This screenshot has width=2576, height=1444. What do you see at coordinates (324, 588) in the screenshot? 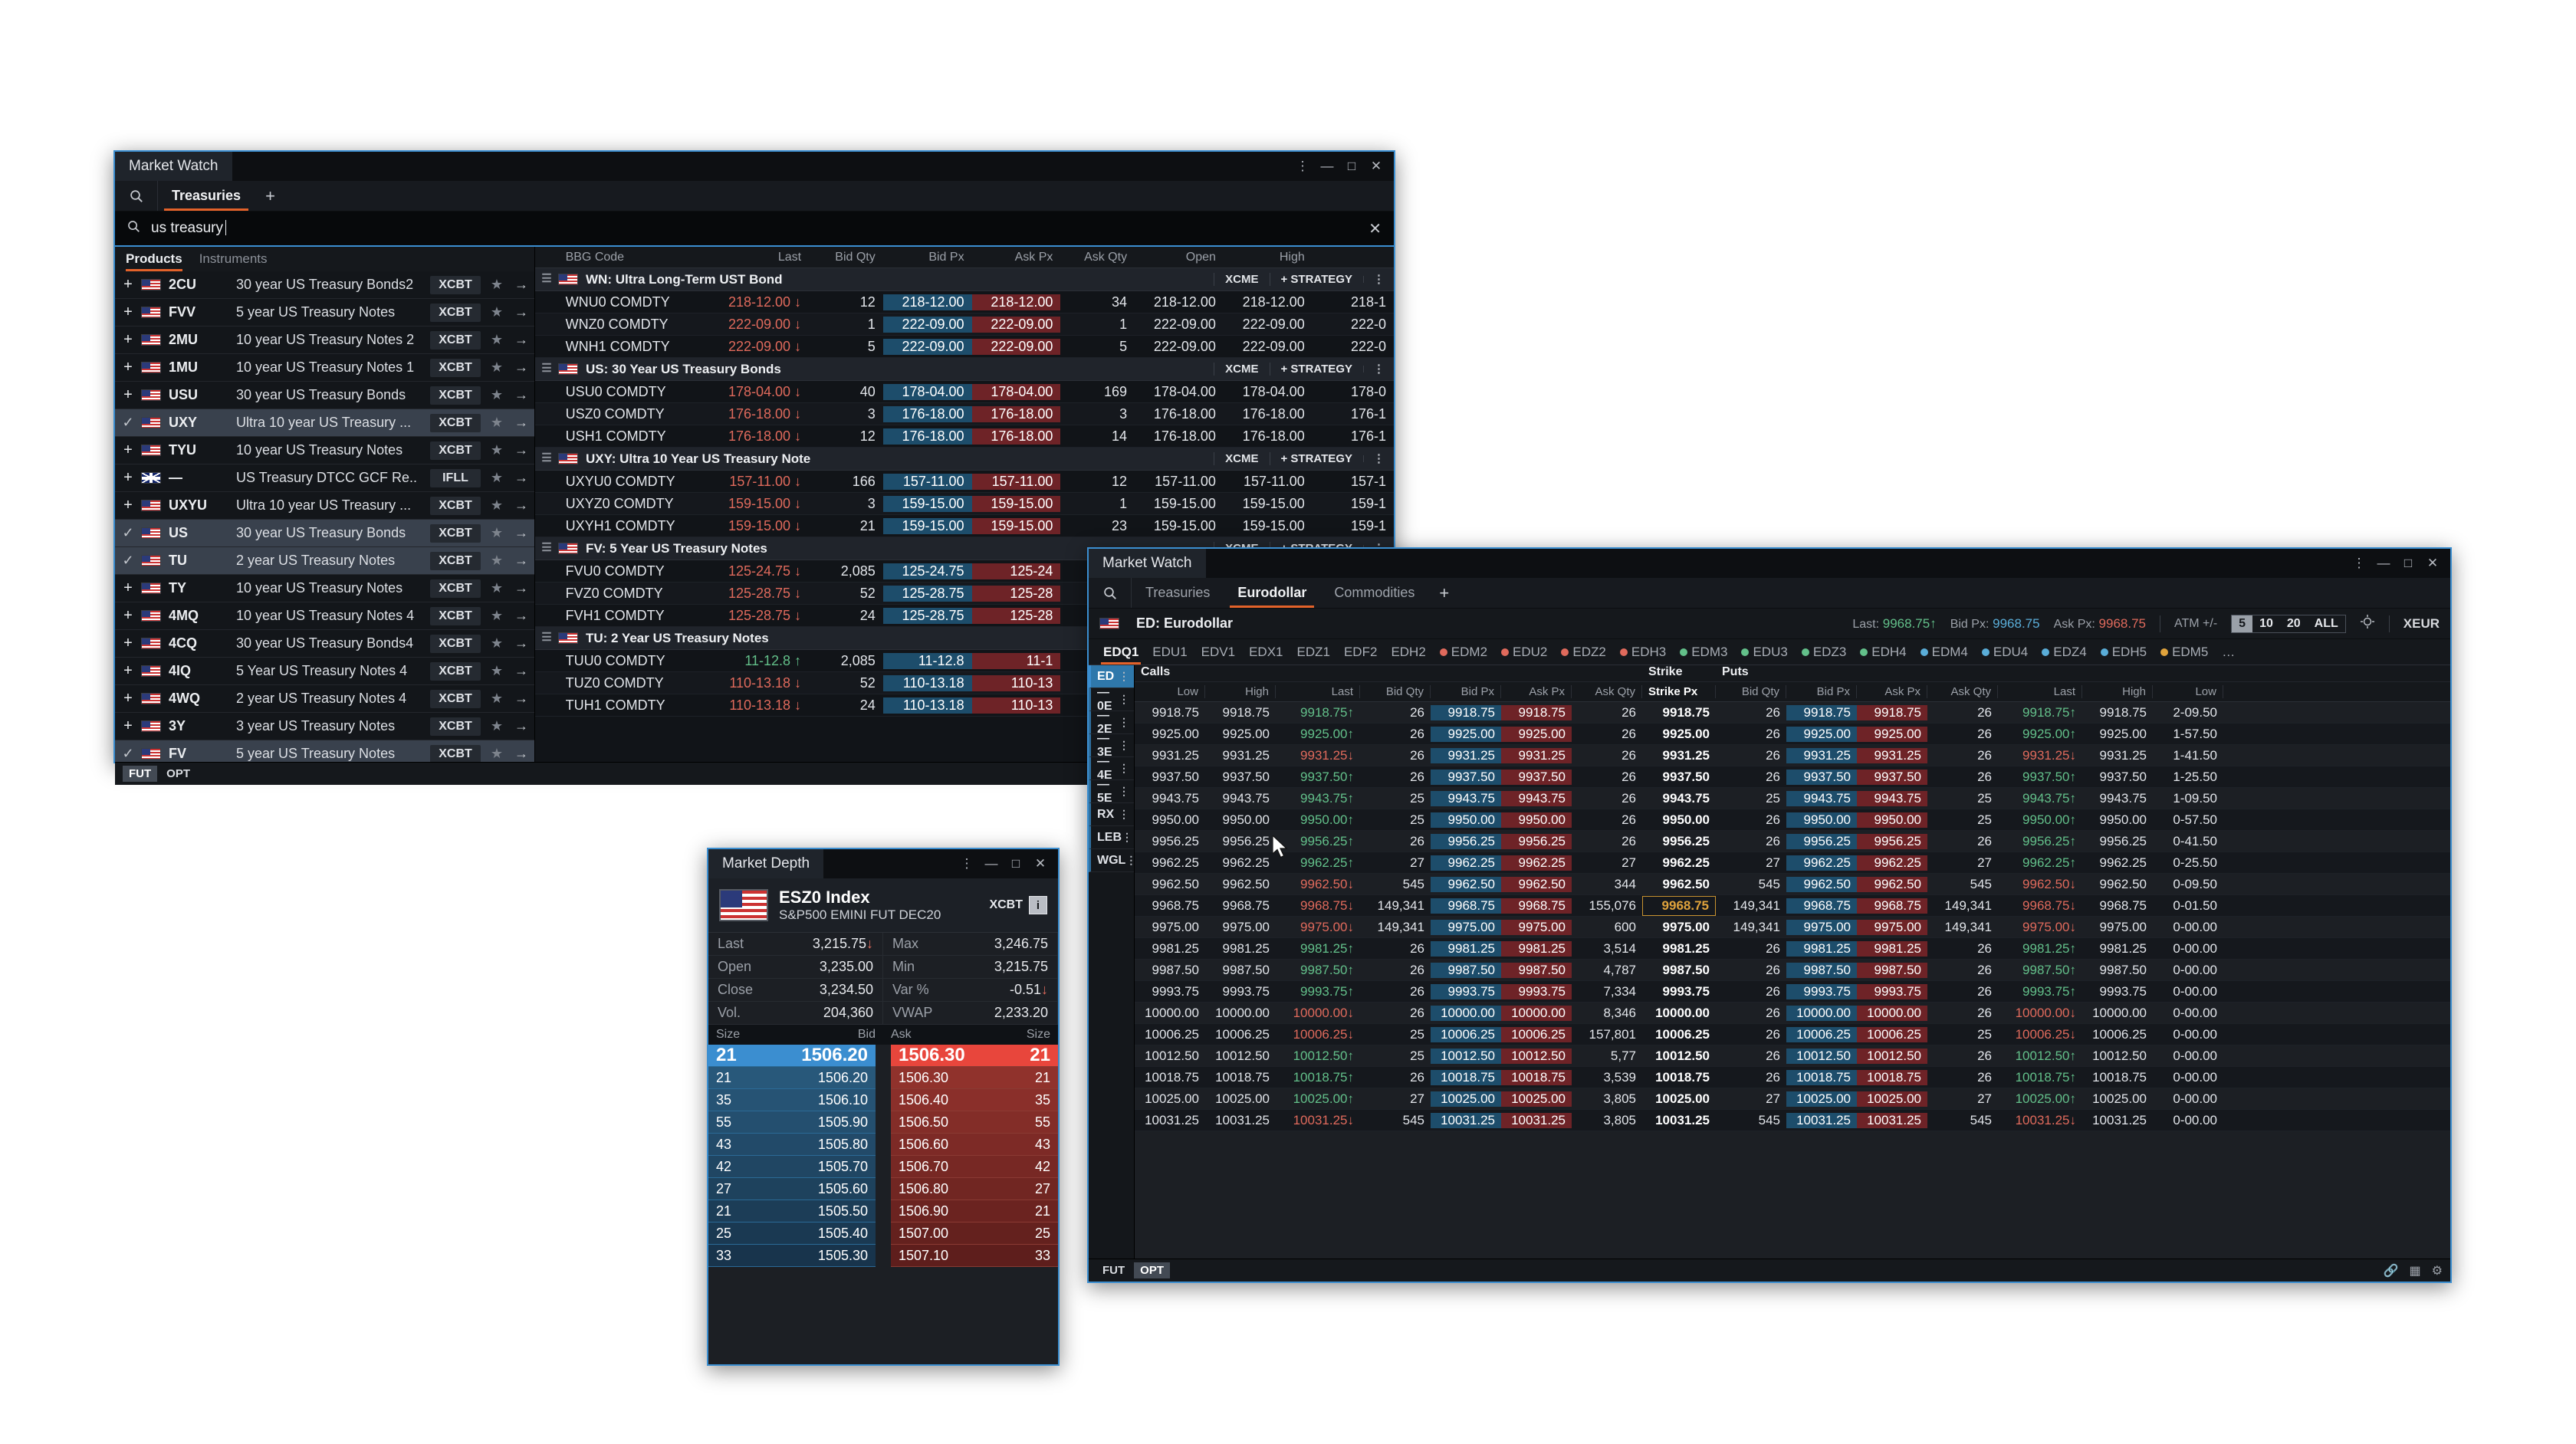
I see `product-row: + TY 10 year US Treasury Notes XCBT ★ →` at bounding box center [324, 588].